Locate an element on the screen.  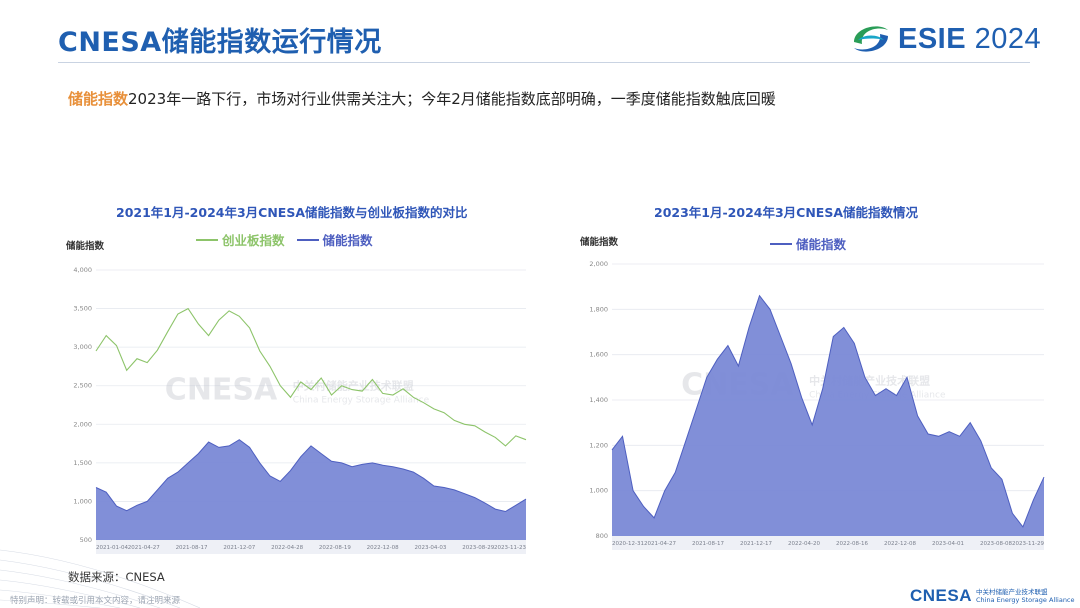
decorative-lines is located at coordinates (100, 578).